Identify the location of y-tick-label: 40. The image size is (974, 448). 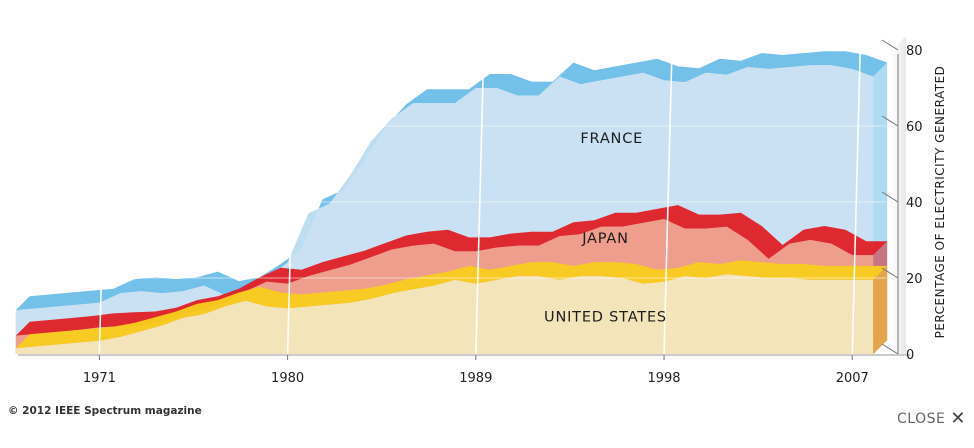
(914, 203).